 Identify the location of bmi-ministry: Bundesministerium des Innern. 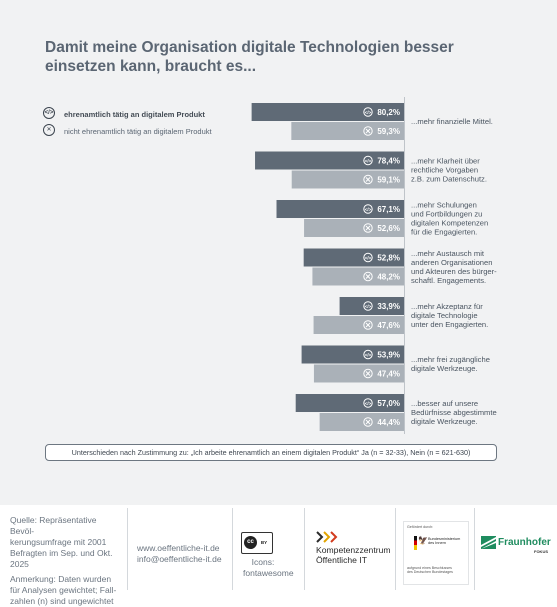
(447, 541).